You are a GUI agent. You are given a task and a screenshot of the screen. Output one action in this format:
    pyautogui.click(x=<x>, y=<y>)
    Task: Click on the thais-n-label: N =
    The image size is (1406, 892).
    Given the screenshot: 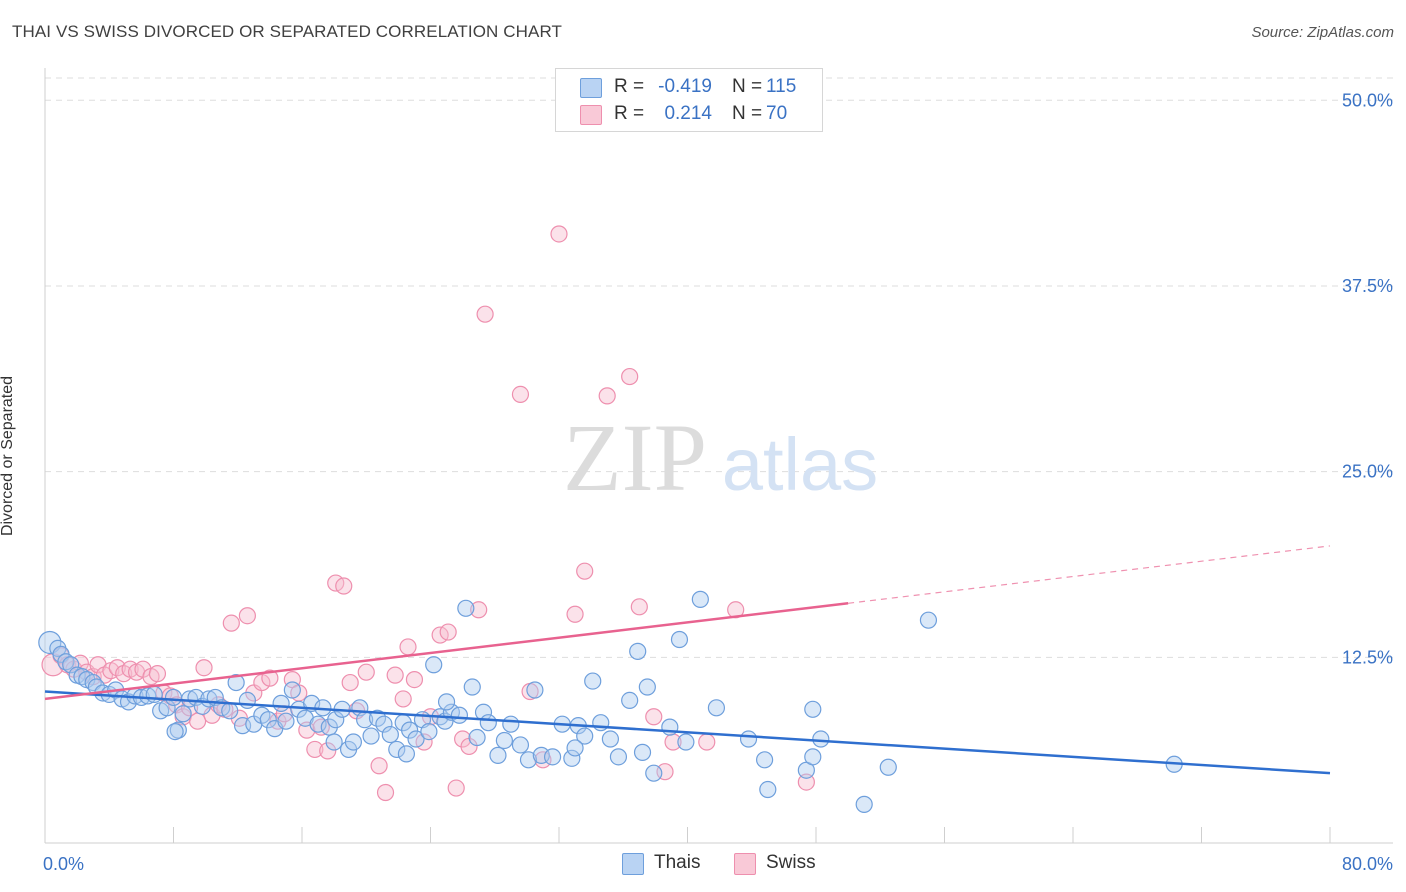 What is the action you would take?
    pyautogui.click(x=747, y=86)
    